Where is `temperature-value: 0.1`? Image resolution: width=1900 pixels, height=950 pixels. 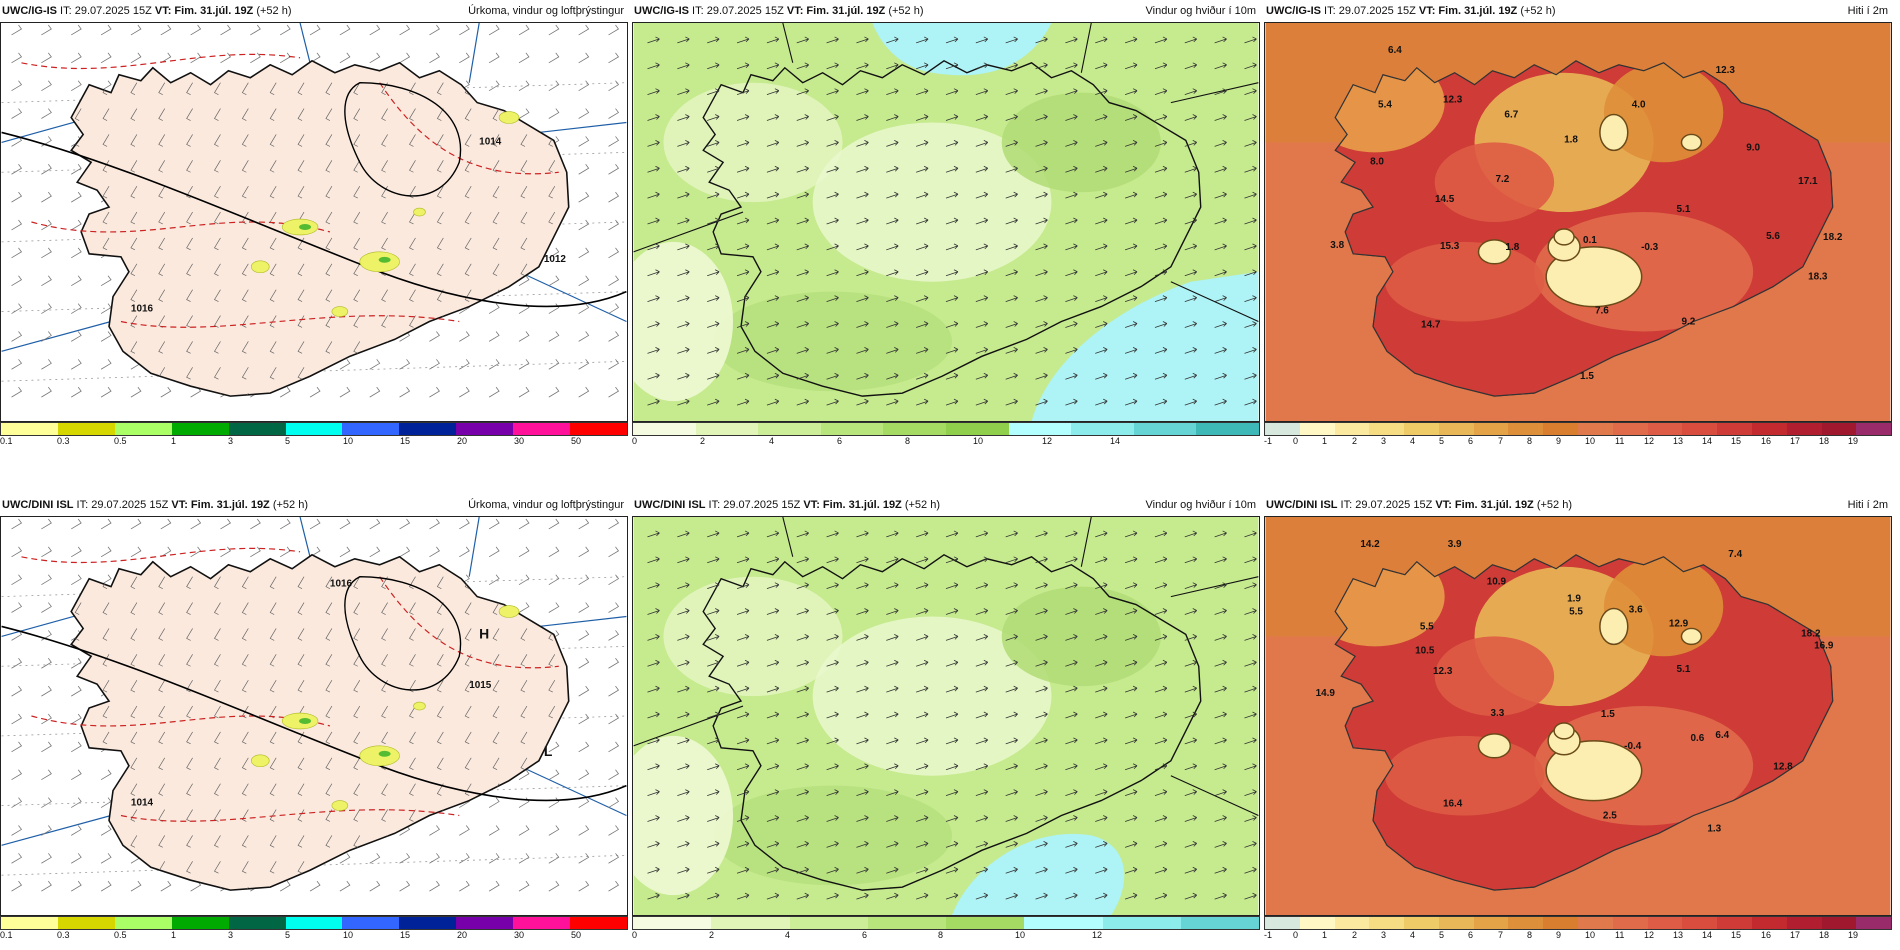 temperature-value: 0.1 is located at coordinates (1590, 240).